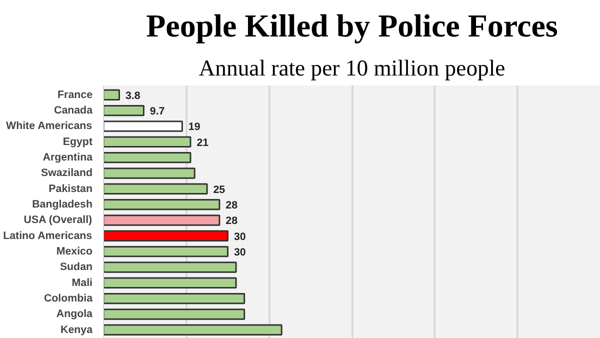  Describe the element at coordinates (202, 142) in the screenshot. I see `data-label: 21` at that location.